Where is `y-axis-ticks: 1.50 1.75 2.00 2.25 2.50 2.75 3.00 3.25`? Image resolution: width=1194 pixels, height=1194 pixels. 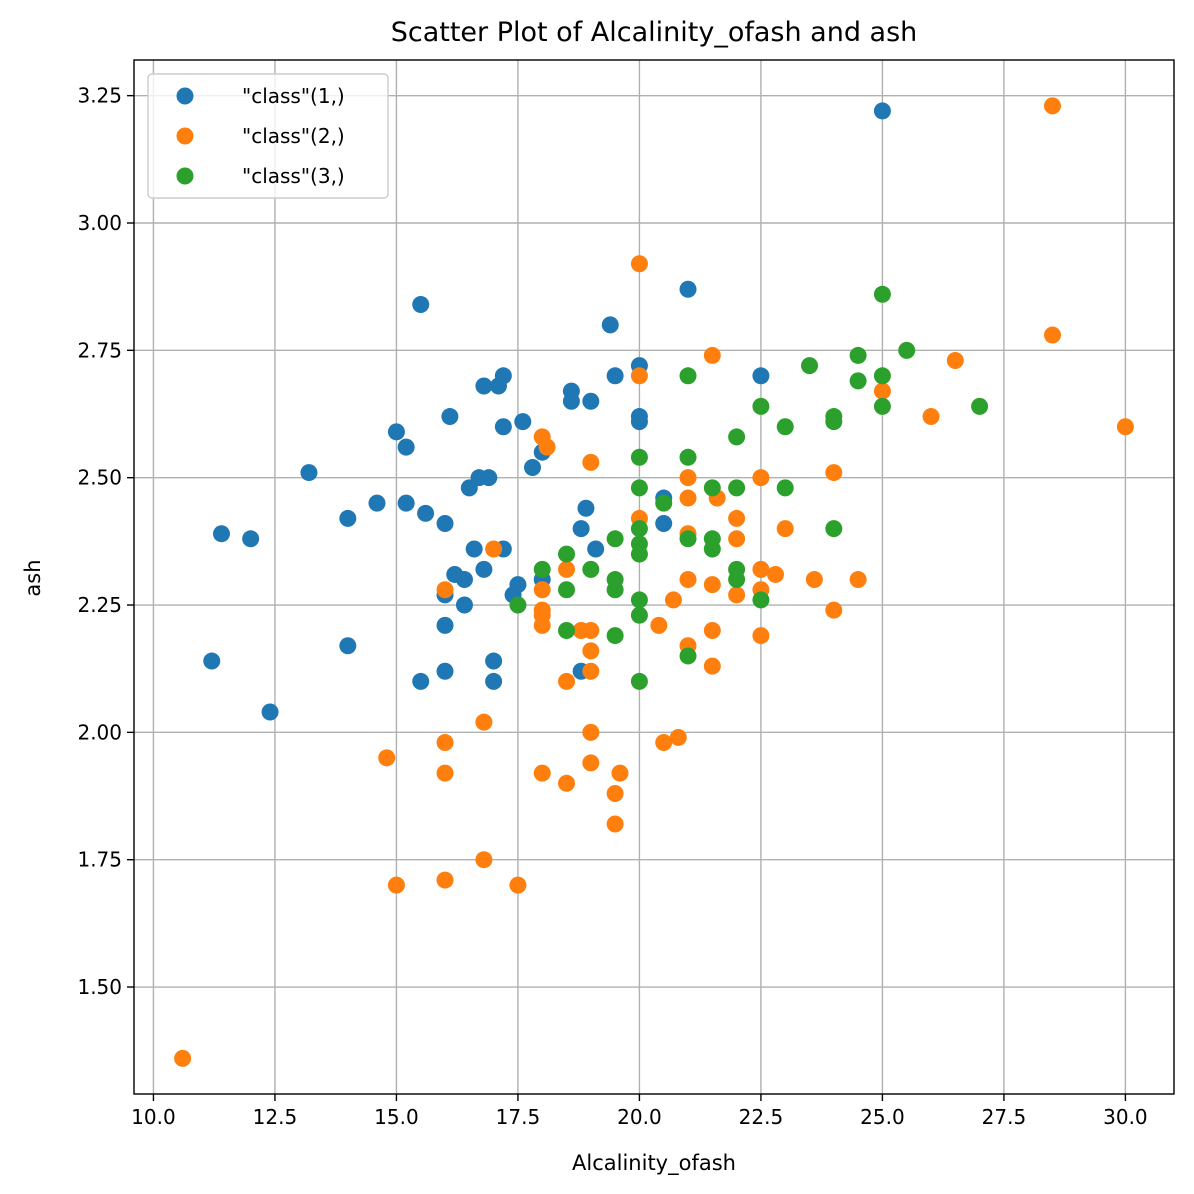
y-axis-ticks: 1.50 1.75 2.00 2.25 2.50 2.75 3.00 3.25 is located at coordinates (105, 541).